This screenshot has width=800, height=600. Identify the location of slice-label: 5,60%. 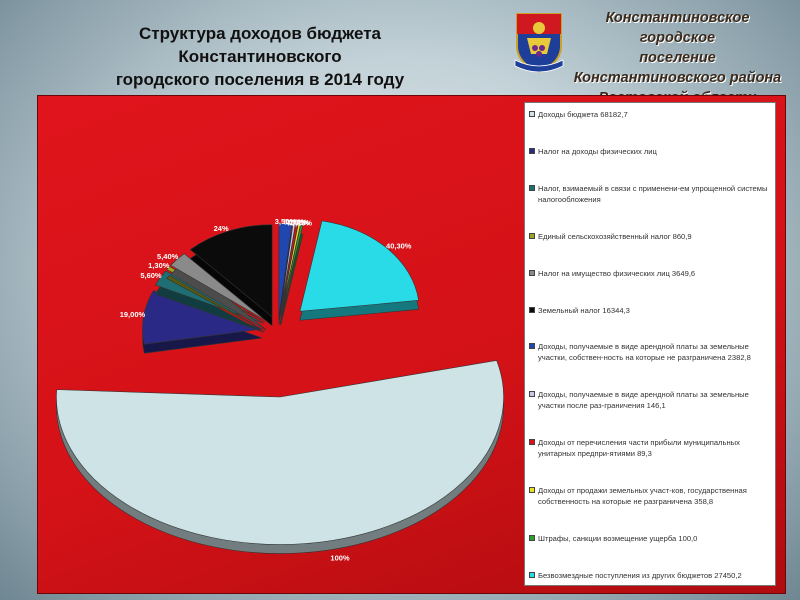
(151, 275).